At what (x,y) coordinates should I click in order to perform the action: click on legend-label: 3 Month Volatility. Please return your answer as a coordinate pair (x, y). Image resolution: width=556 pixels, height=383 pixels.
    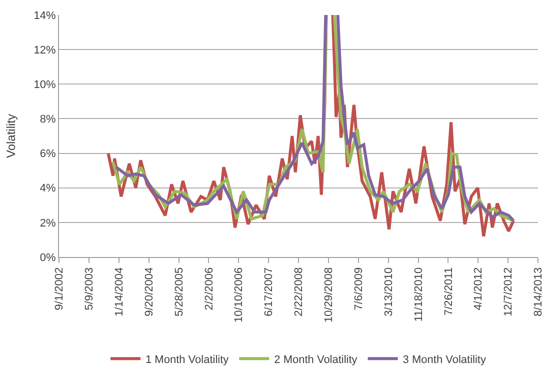
    Looking at the image, I should click on (444, 360).